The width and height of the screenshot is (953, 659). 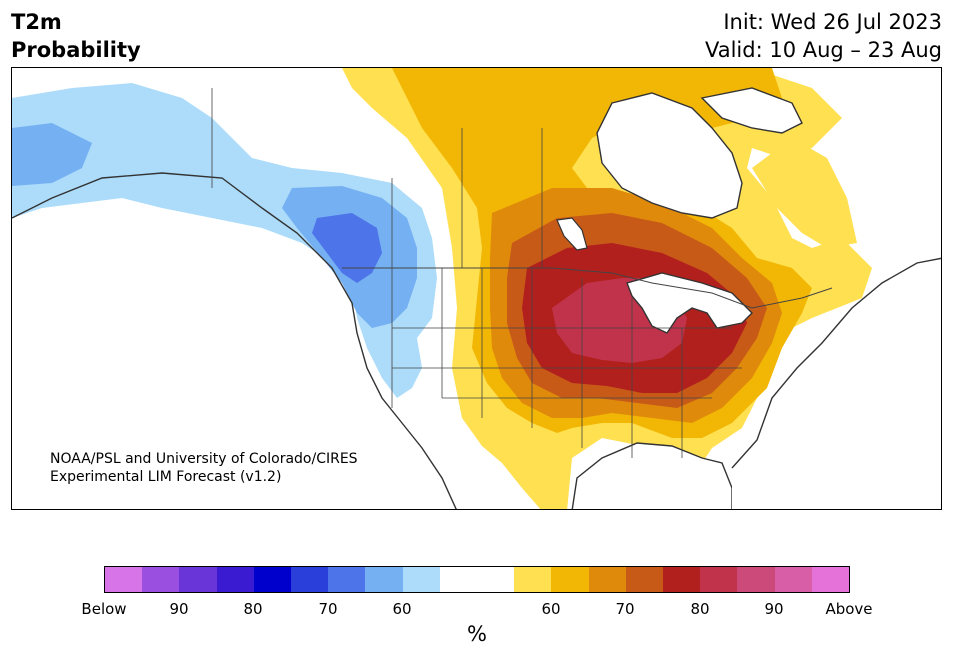 I want to click on atlantic-ocean, so click(x=836, y=386).